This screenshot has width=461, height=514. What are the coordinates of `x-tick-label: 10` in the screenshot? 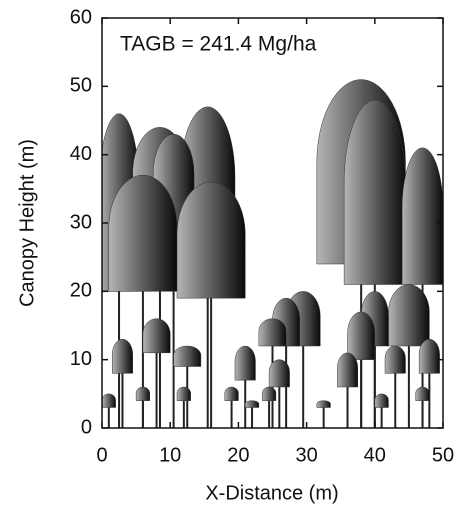 It's located at (170, 455).